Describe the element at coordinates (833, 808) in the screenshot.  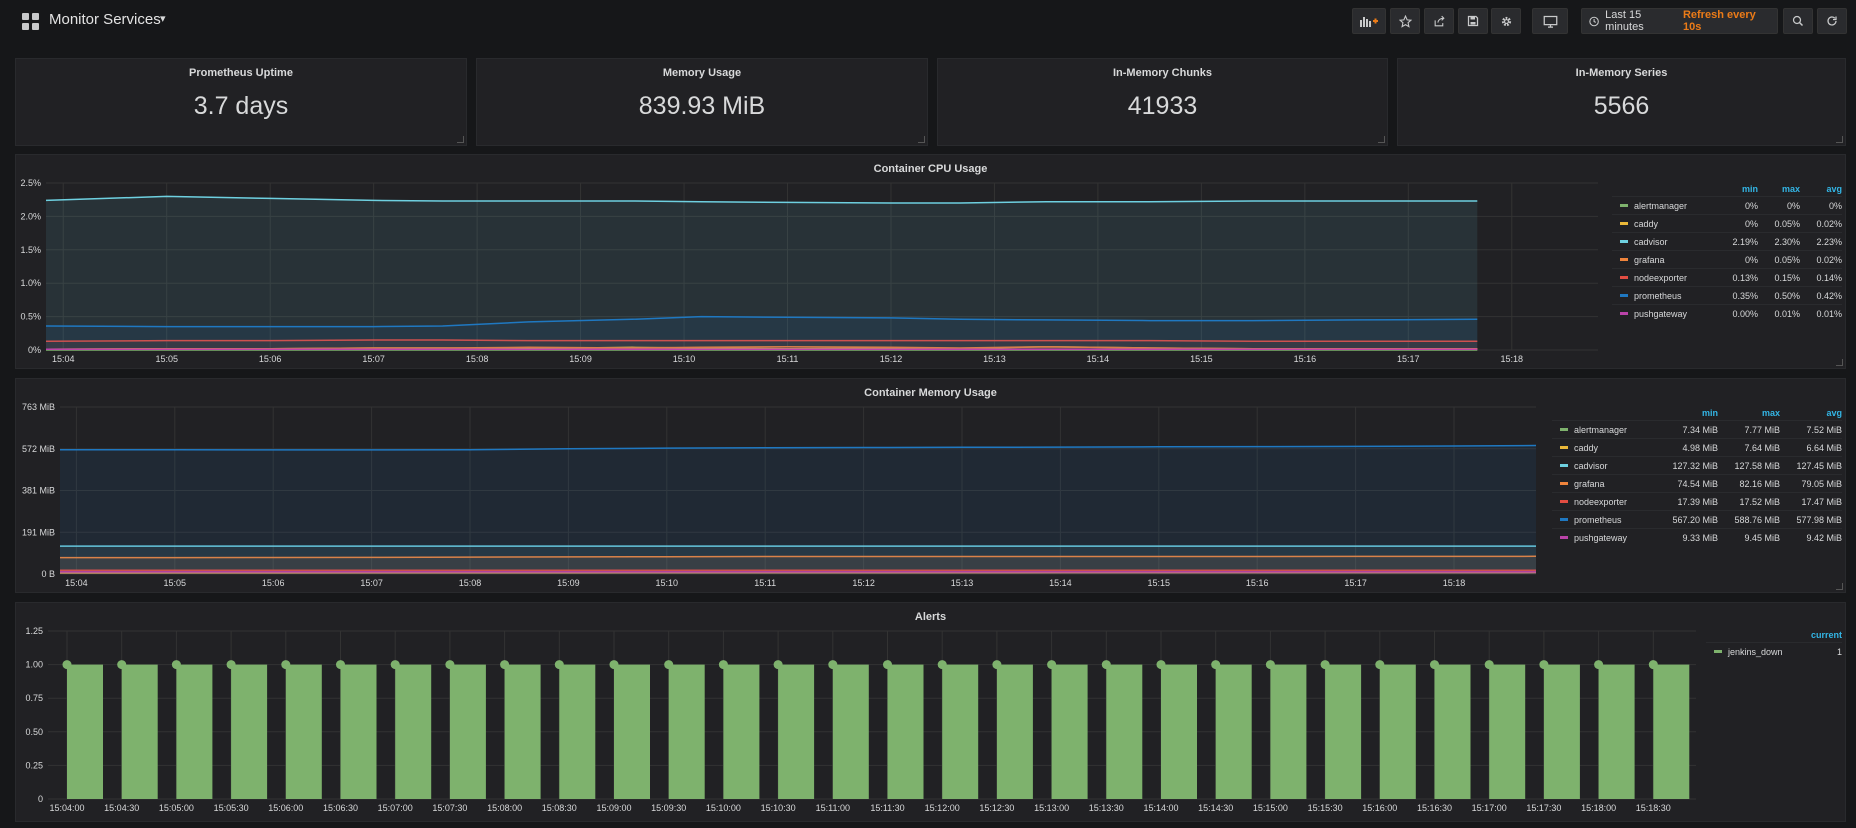
I see `x-tick-label: 15:11:00` at that location.